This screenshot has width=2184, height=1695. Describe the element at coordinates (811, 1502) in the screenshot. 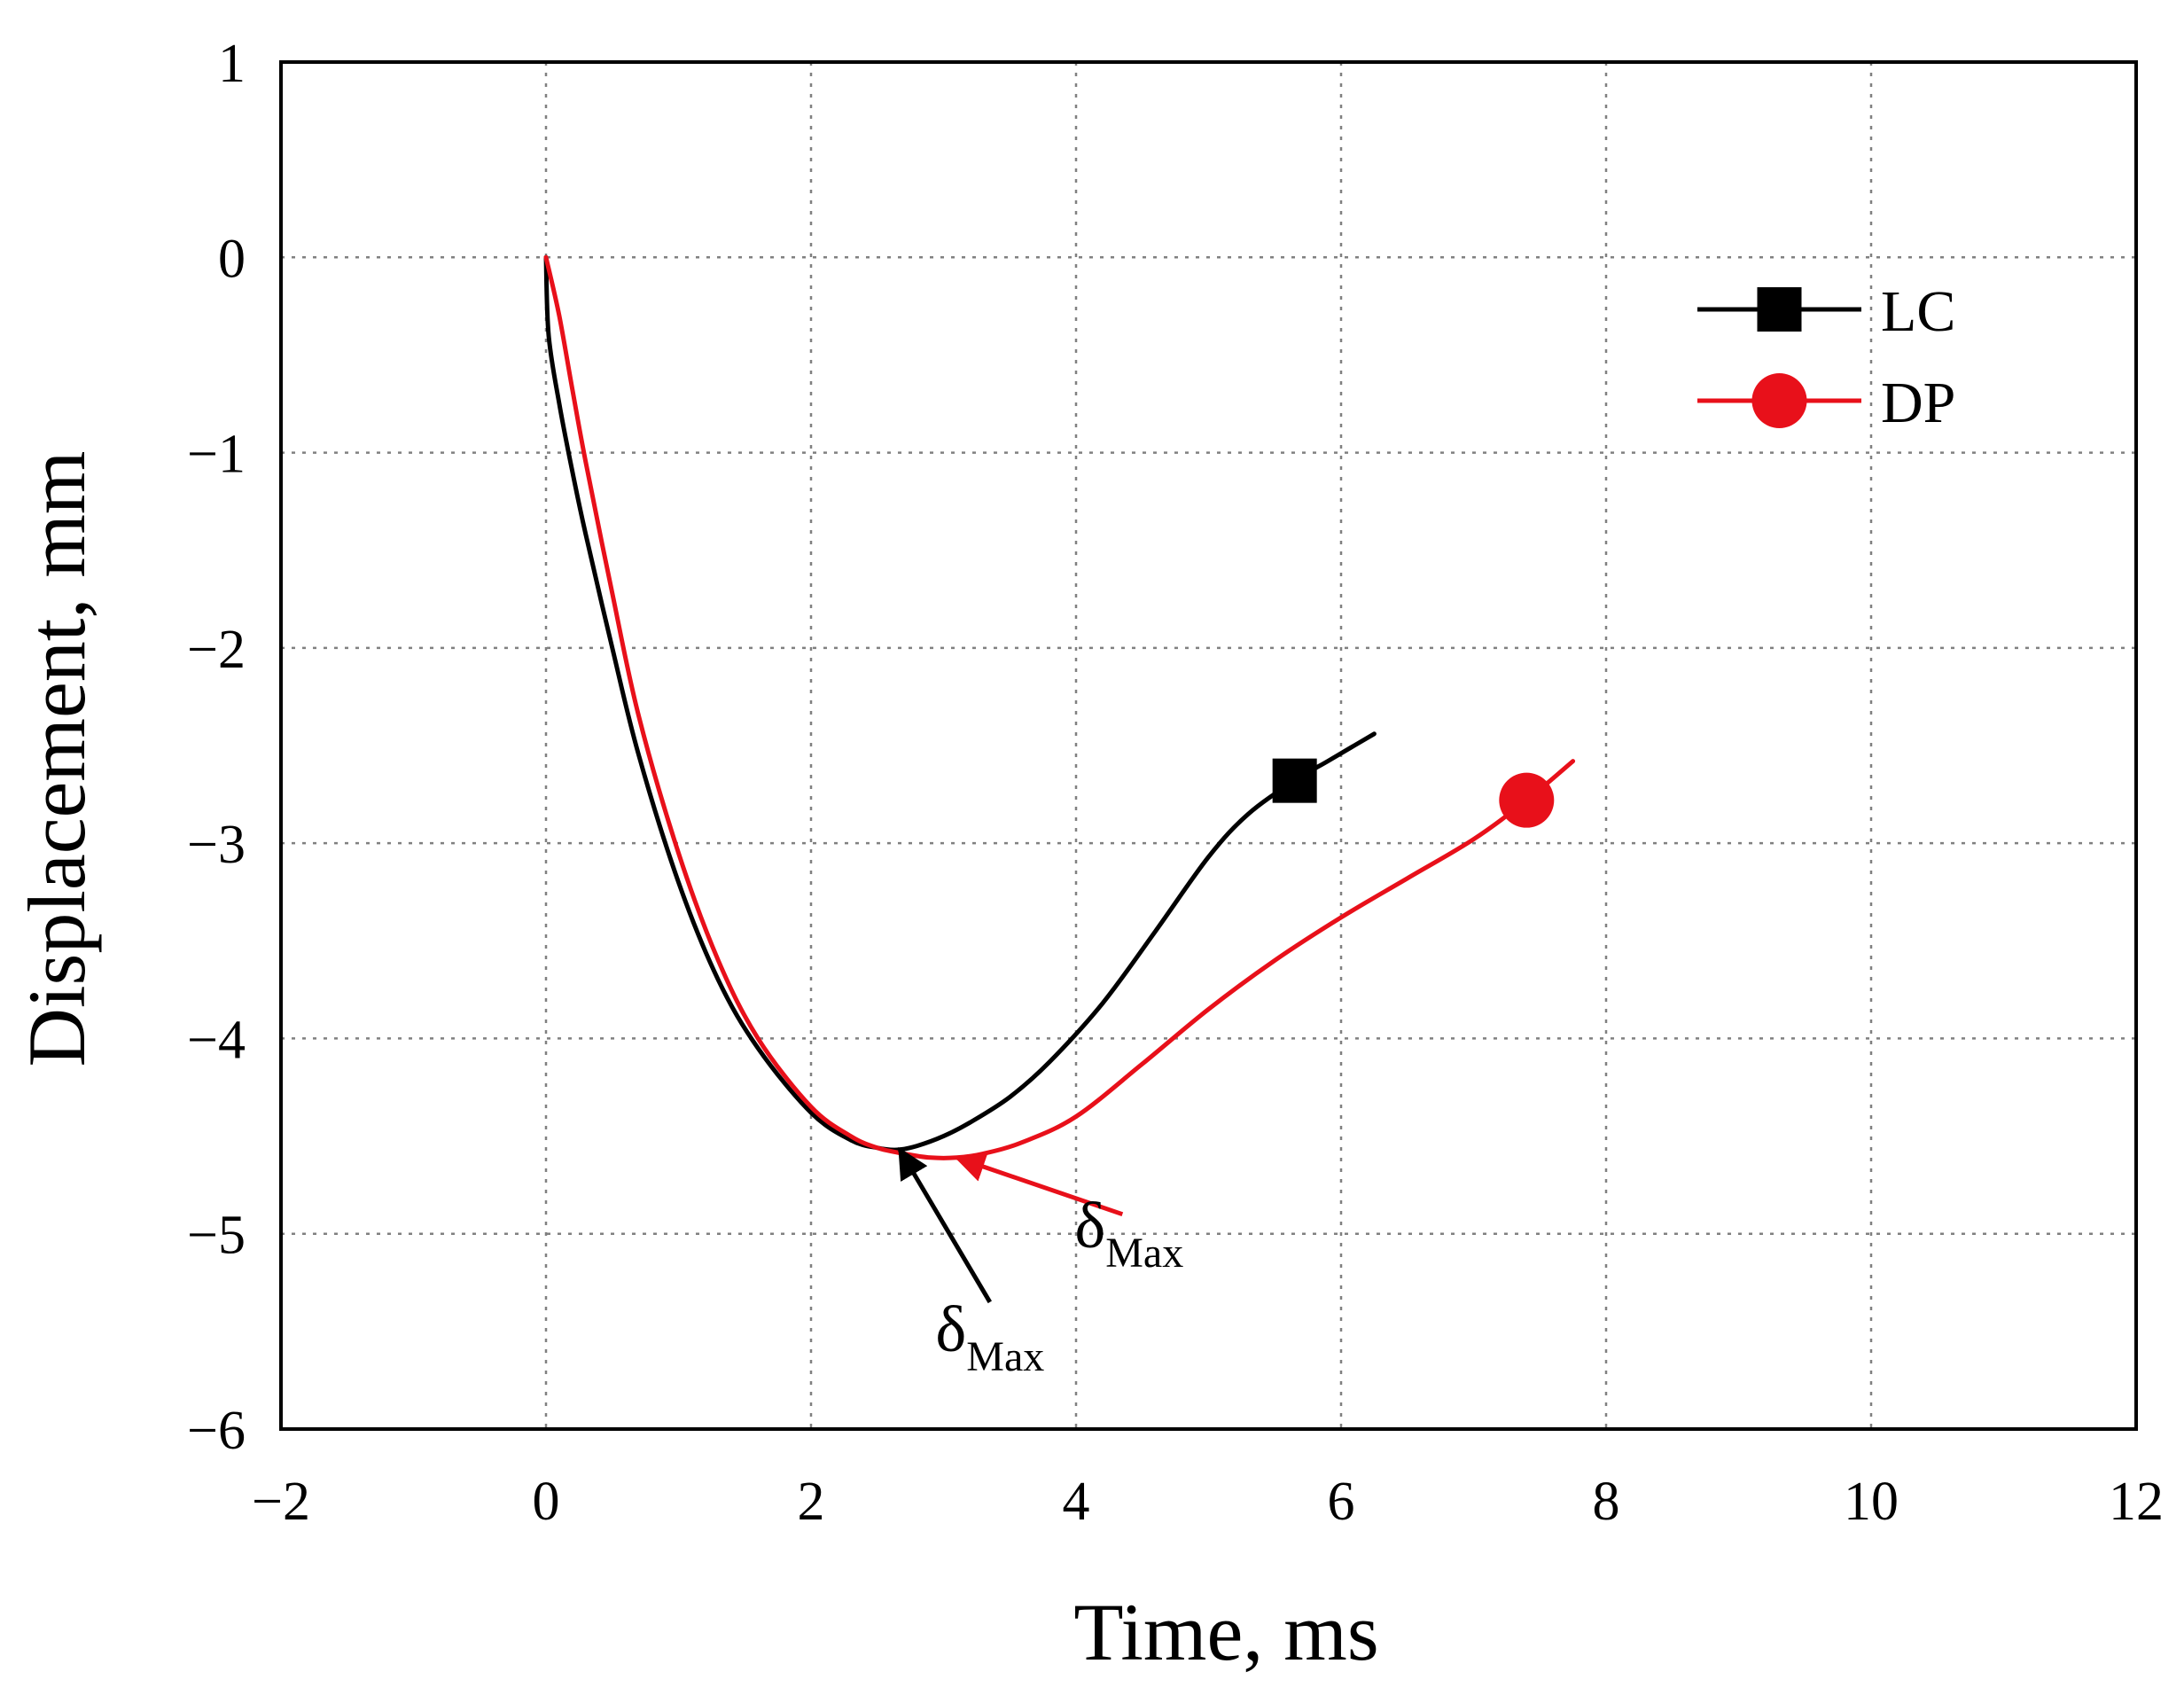

I see `x-tick-label: 2` at that location.